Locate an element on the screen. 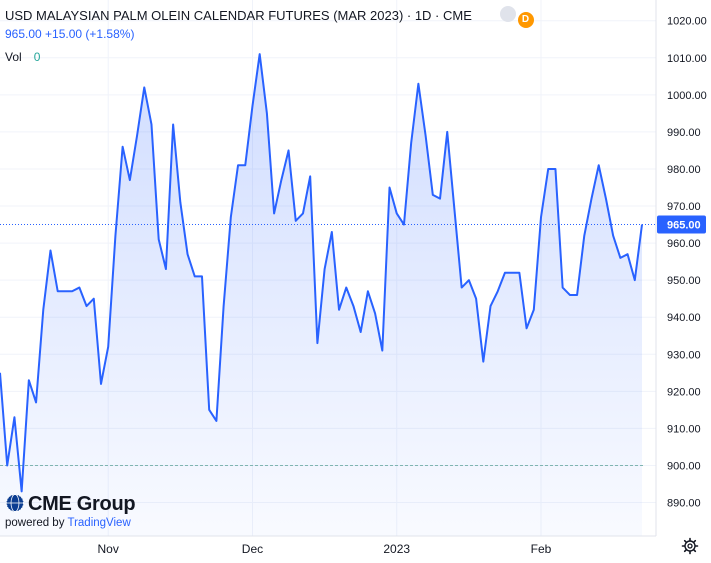 This screenshot has height=563, width=711. cme-logo-text: CME Group is located at coordinates (82, 504).